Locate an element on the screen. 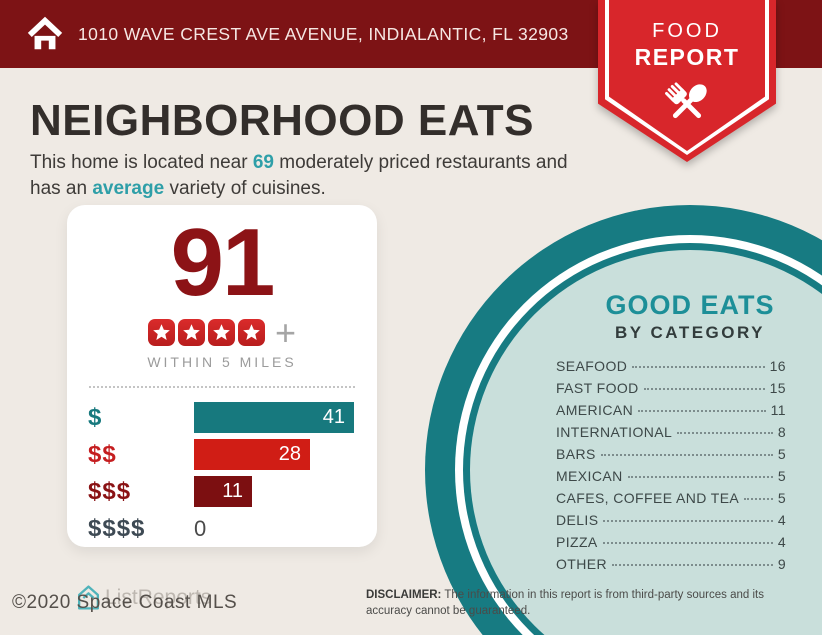  category-count: 11 is located at coordinates (778, 410).